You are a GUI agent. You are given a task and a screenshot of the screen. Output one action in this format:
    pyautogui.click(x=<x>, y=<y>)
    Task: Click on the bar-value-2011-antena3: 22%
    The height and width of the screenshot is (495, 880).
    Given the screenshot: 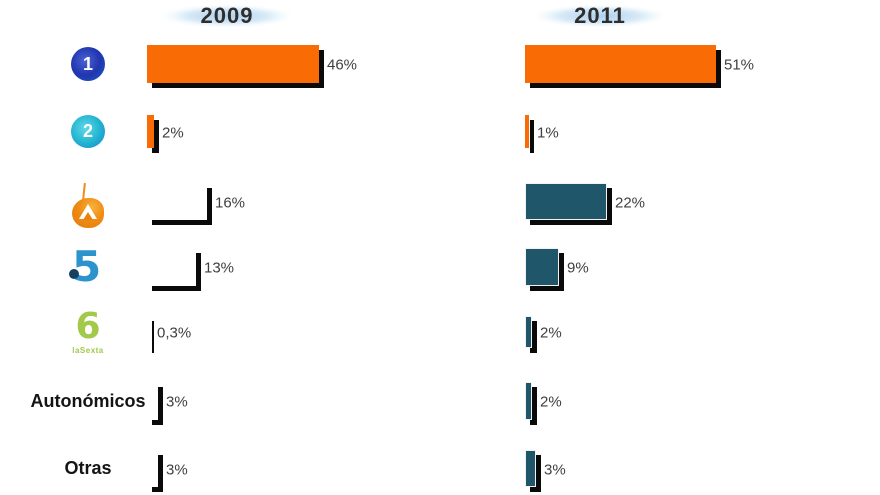 What is the action you would take?
    pyautogui.click(x=630, y=202)
    